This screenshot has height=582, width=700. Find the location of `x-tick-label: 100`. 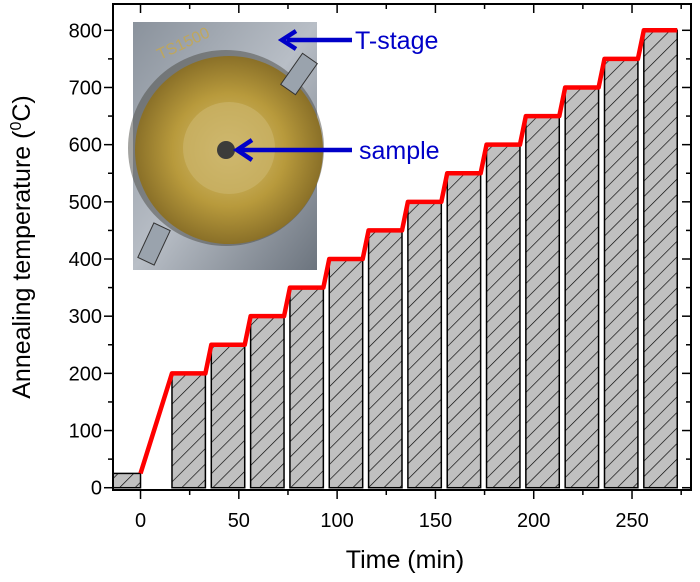

x-tick-label: 100 is located at coordinates (336, 521).